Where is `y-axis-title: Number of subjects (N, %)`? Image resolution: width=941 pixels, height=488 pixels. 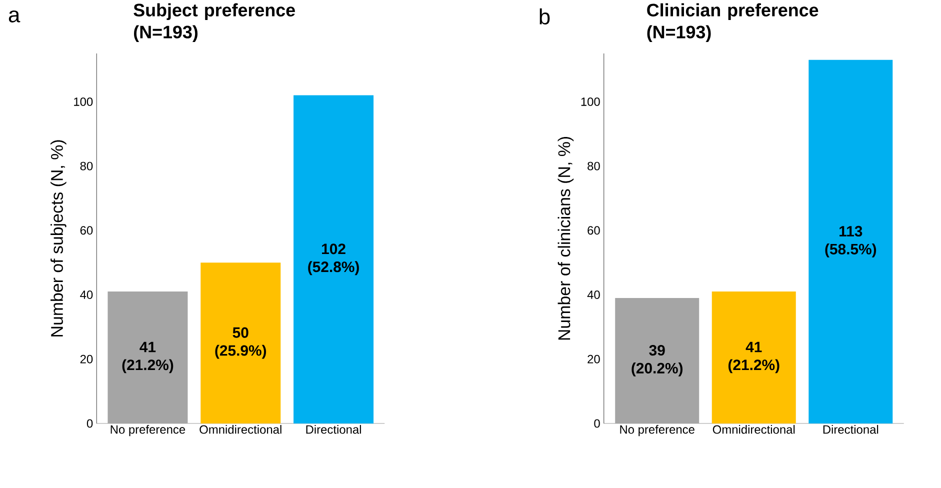 y-axis-title: Number of subjects (N, %) is located at coordinates (58, 238).